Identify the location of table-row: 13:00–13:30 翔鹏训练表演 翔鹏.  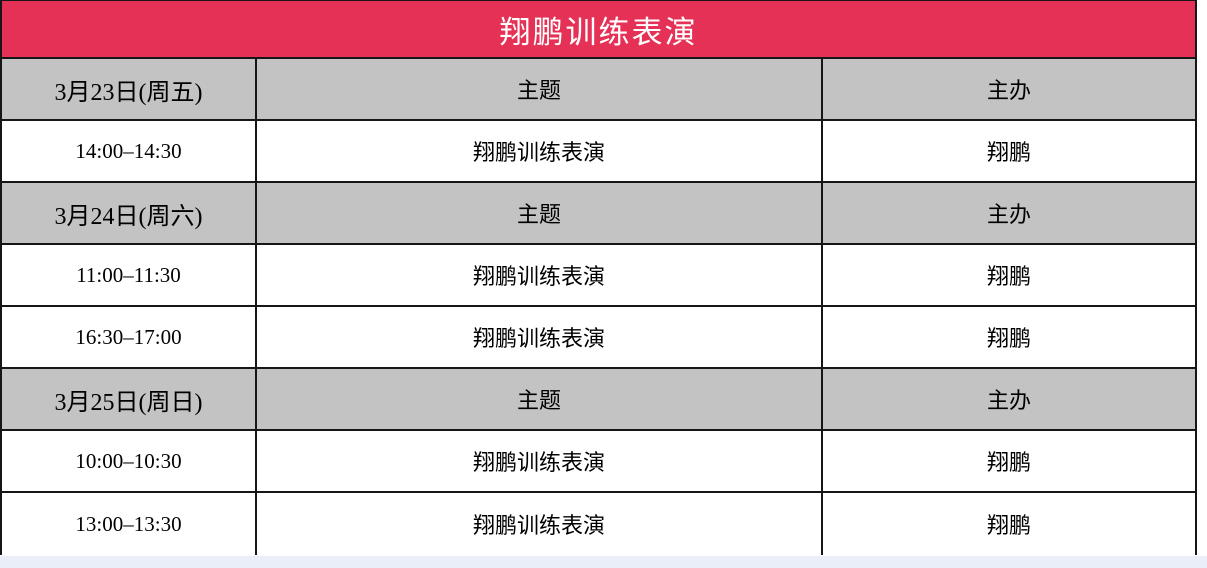
(598, 524).